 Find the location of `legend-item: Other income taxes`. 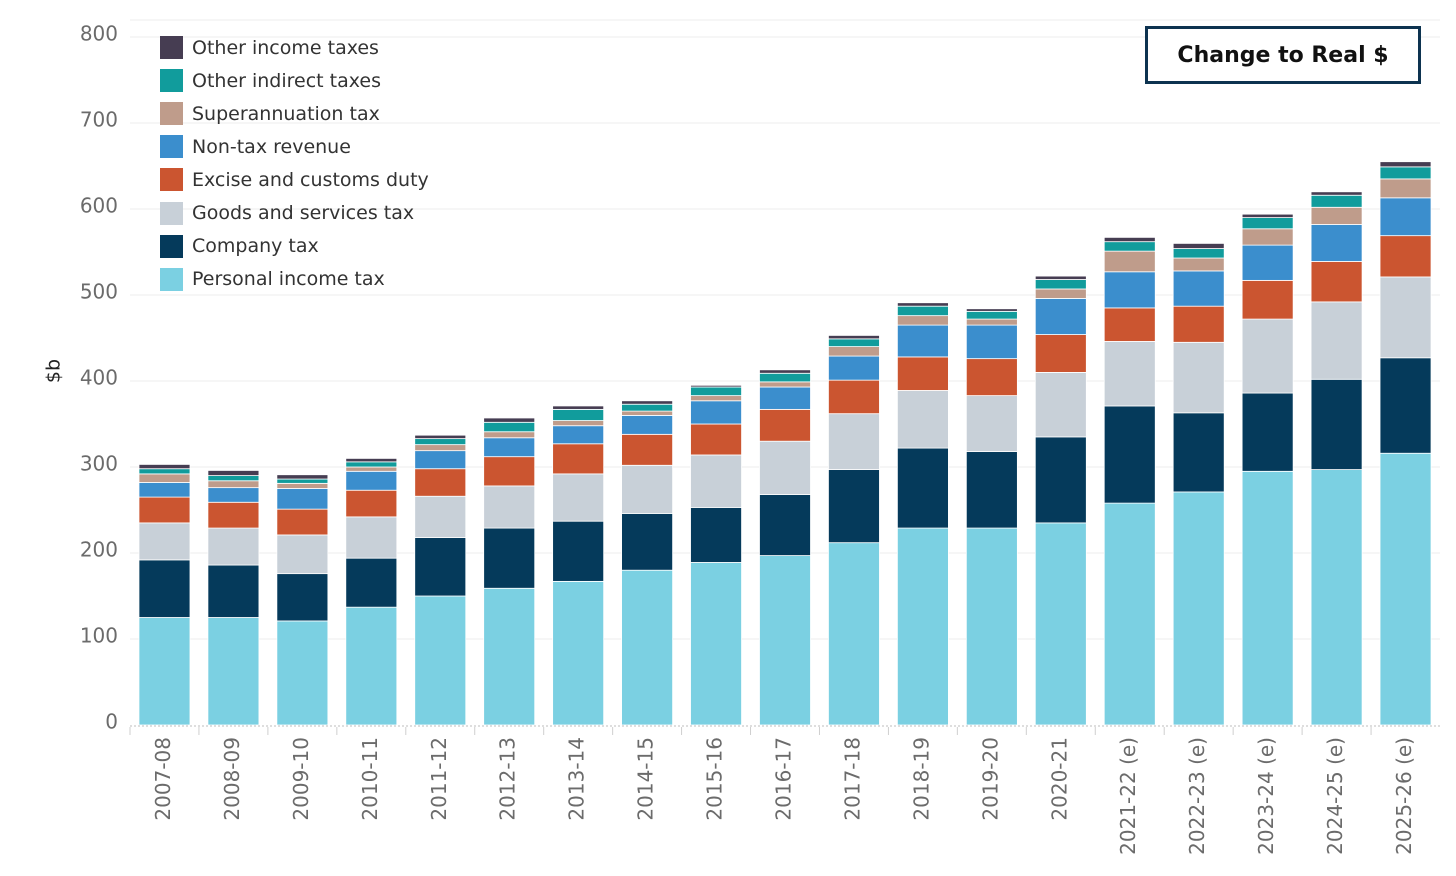

legend-item: Other income taxes is located at coordinates (294, 47).